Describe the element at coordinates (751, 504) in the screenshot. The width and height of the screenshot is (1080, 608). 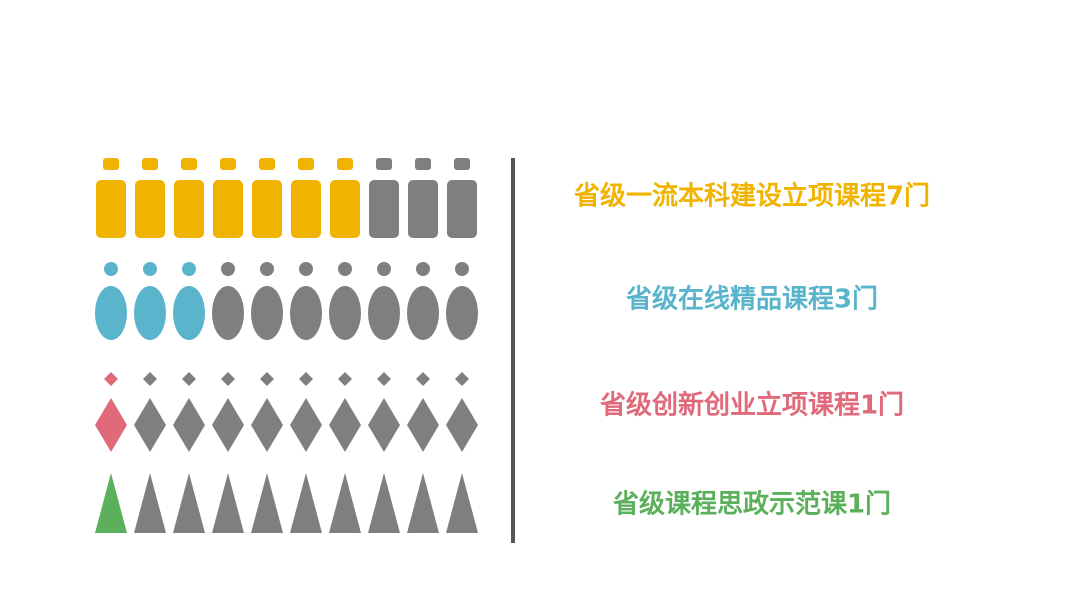
I see `row-label: 省级课程思政示范课1门` at that location.